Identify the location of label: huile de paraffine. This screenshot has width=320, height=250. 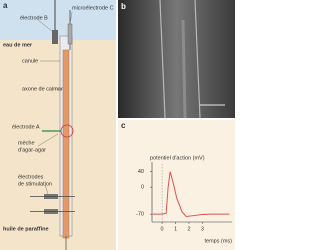
(26, 229).